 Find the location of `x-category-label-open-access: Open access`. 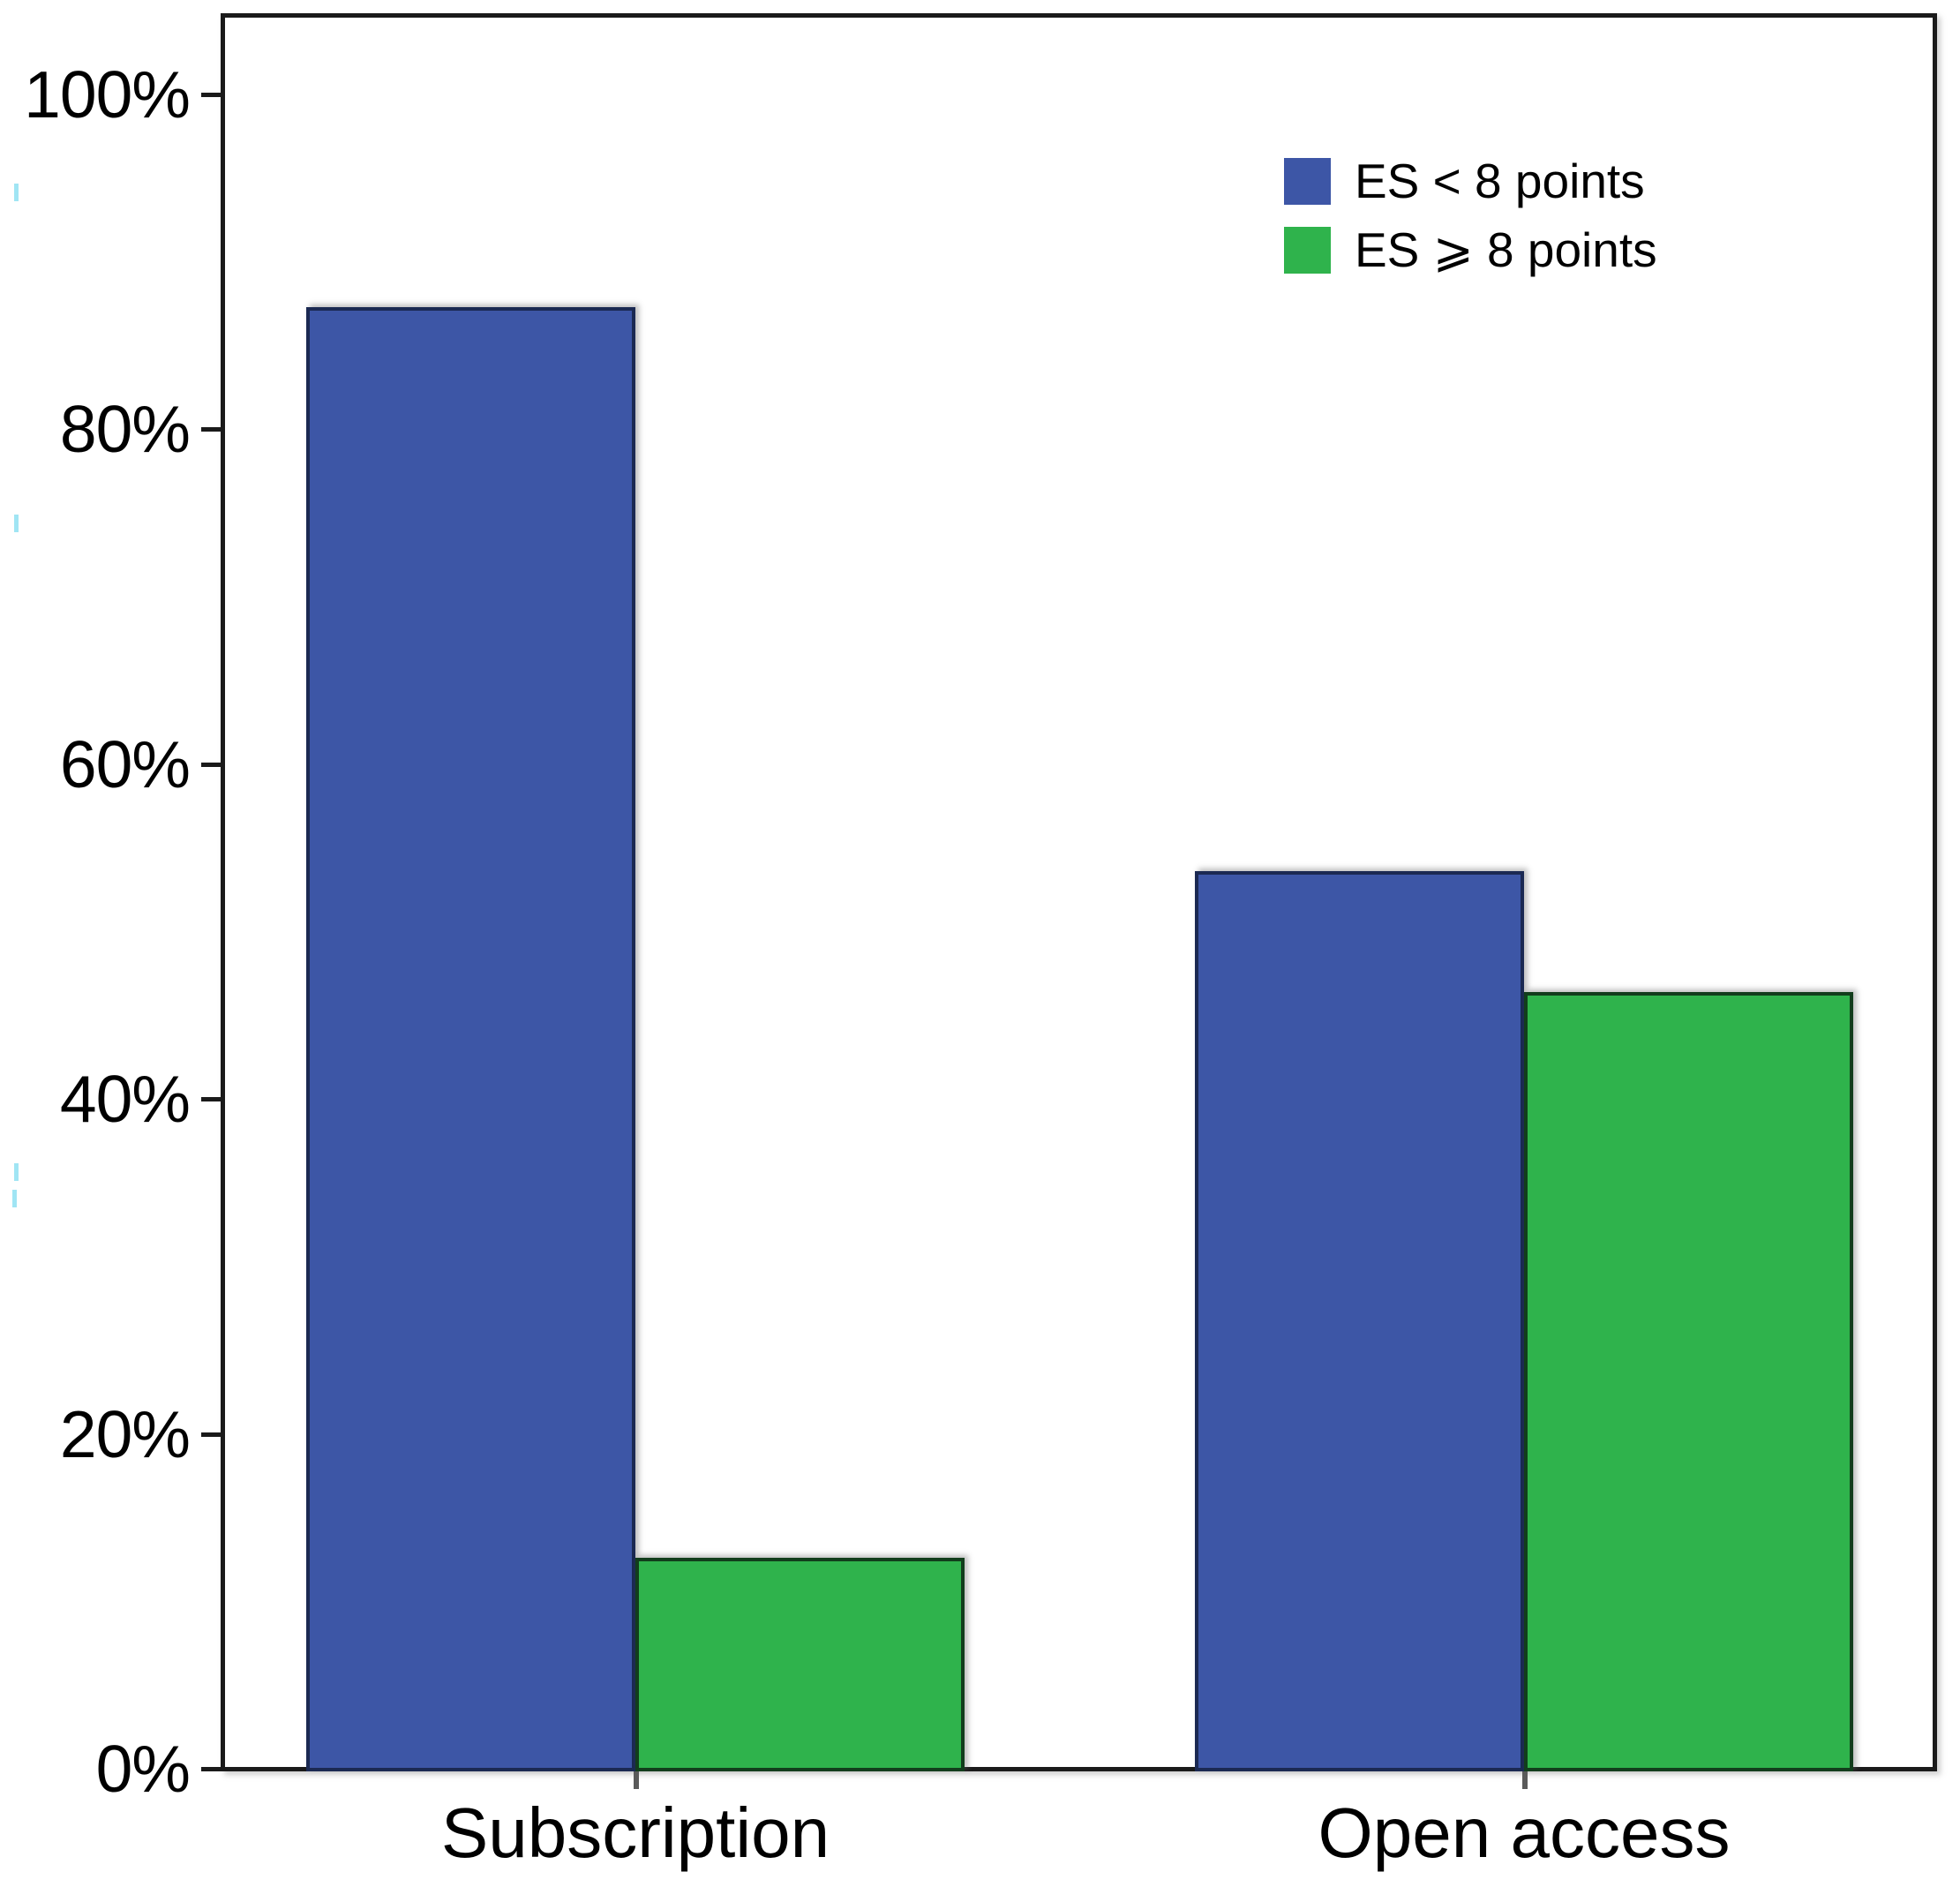

x-category-label-open-access: Open access is located at coordinates (1525, 1833).